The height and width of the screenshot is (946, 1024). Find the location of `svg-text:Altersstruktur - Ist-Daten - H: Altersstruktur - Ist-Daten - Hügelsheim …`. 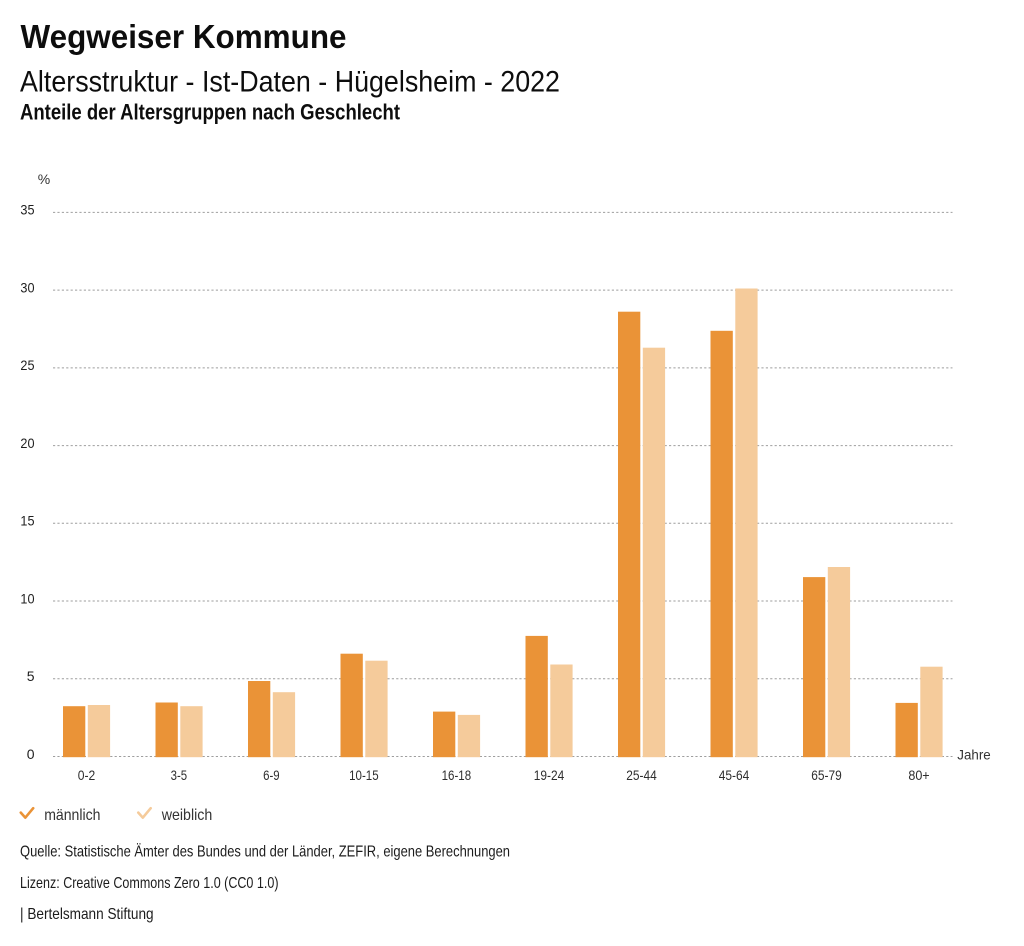

svg-text:Altersstruktur - Ist-Daten - H: Altersstruktur - Ist-Daten - Hügelsheim … is located at coordinates (290, 82).